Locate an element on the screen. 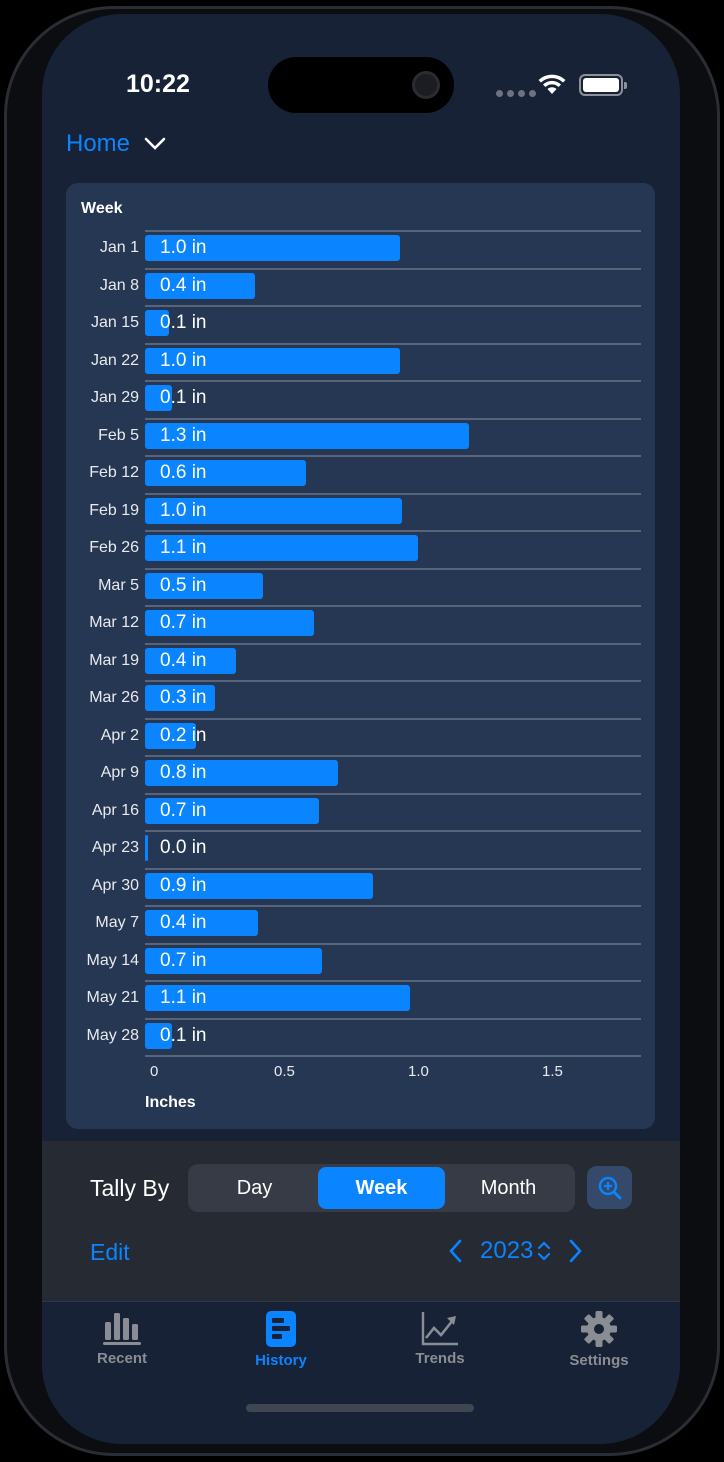 The width and height of the screenshot is (724, 1462). week-label: Feb 26 is located at coordinates (114, 547).